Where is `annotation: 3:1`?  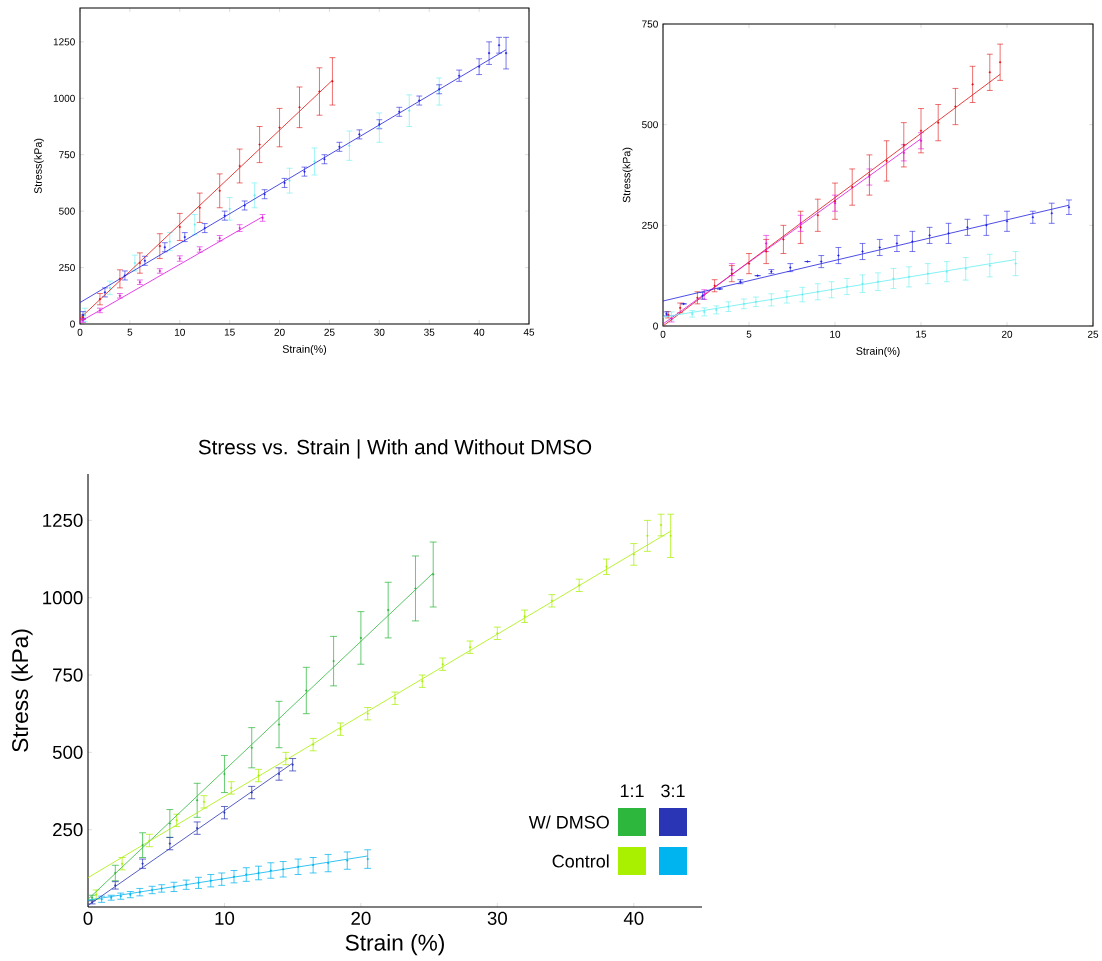 annotation: 3:1 is located at coordinates (673, 791).